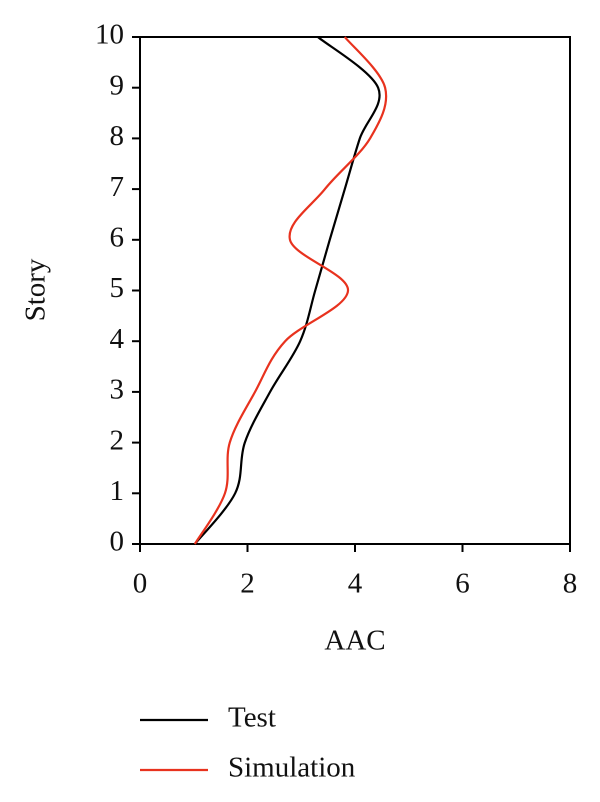 The height and width of the screenshot is (802, 600). Describe the element at coordinates (140, 584) in the screenshot. I see `x-tick-label: 0` at that location.